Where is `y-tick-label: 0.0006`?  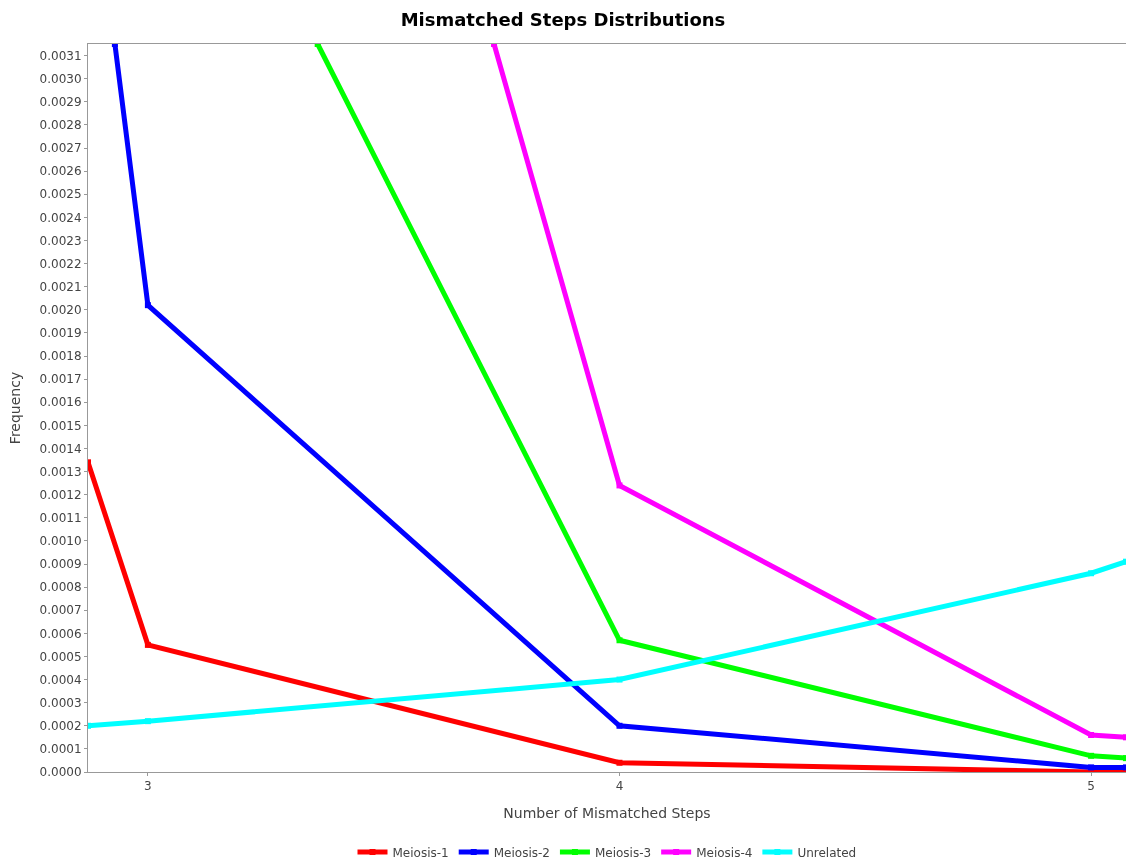 y-tick-label: 0.0006 is located at coordinates (60, 633).